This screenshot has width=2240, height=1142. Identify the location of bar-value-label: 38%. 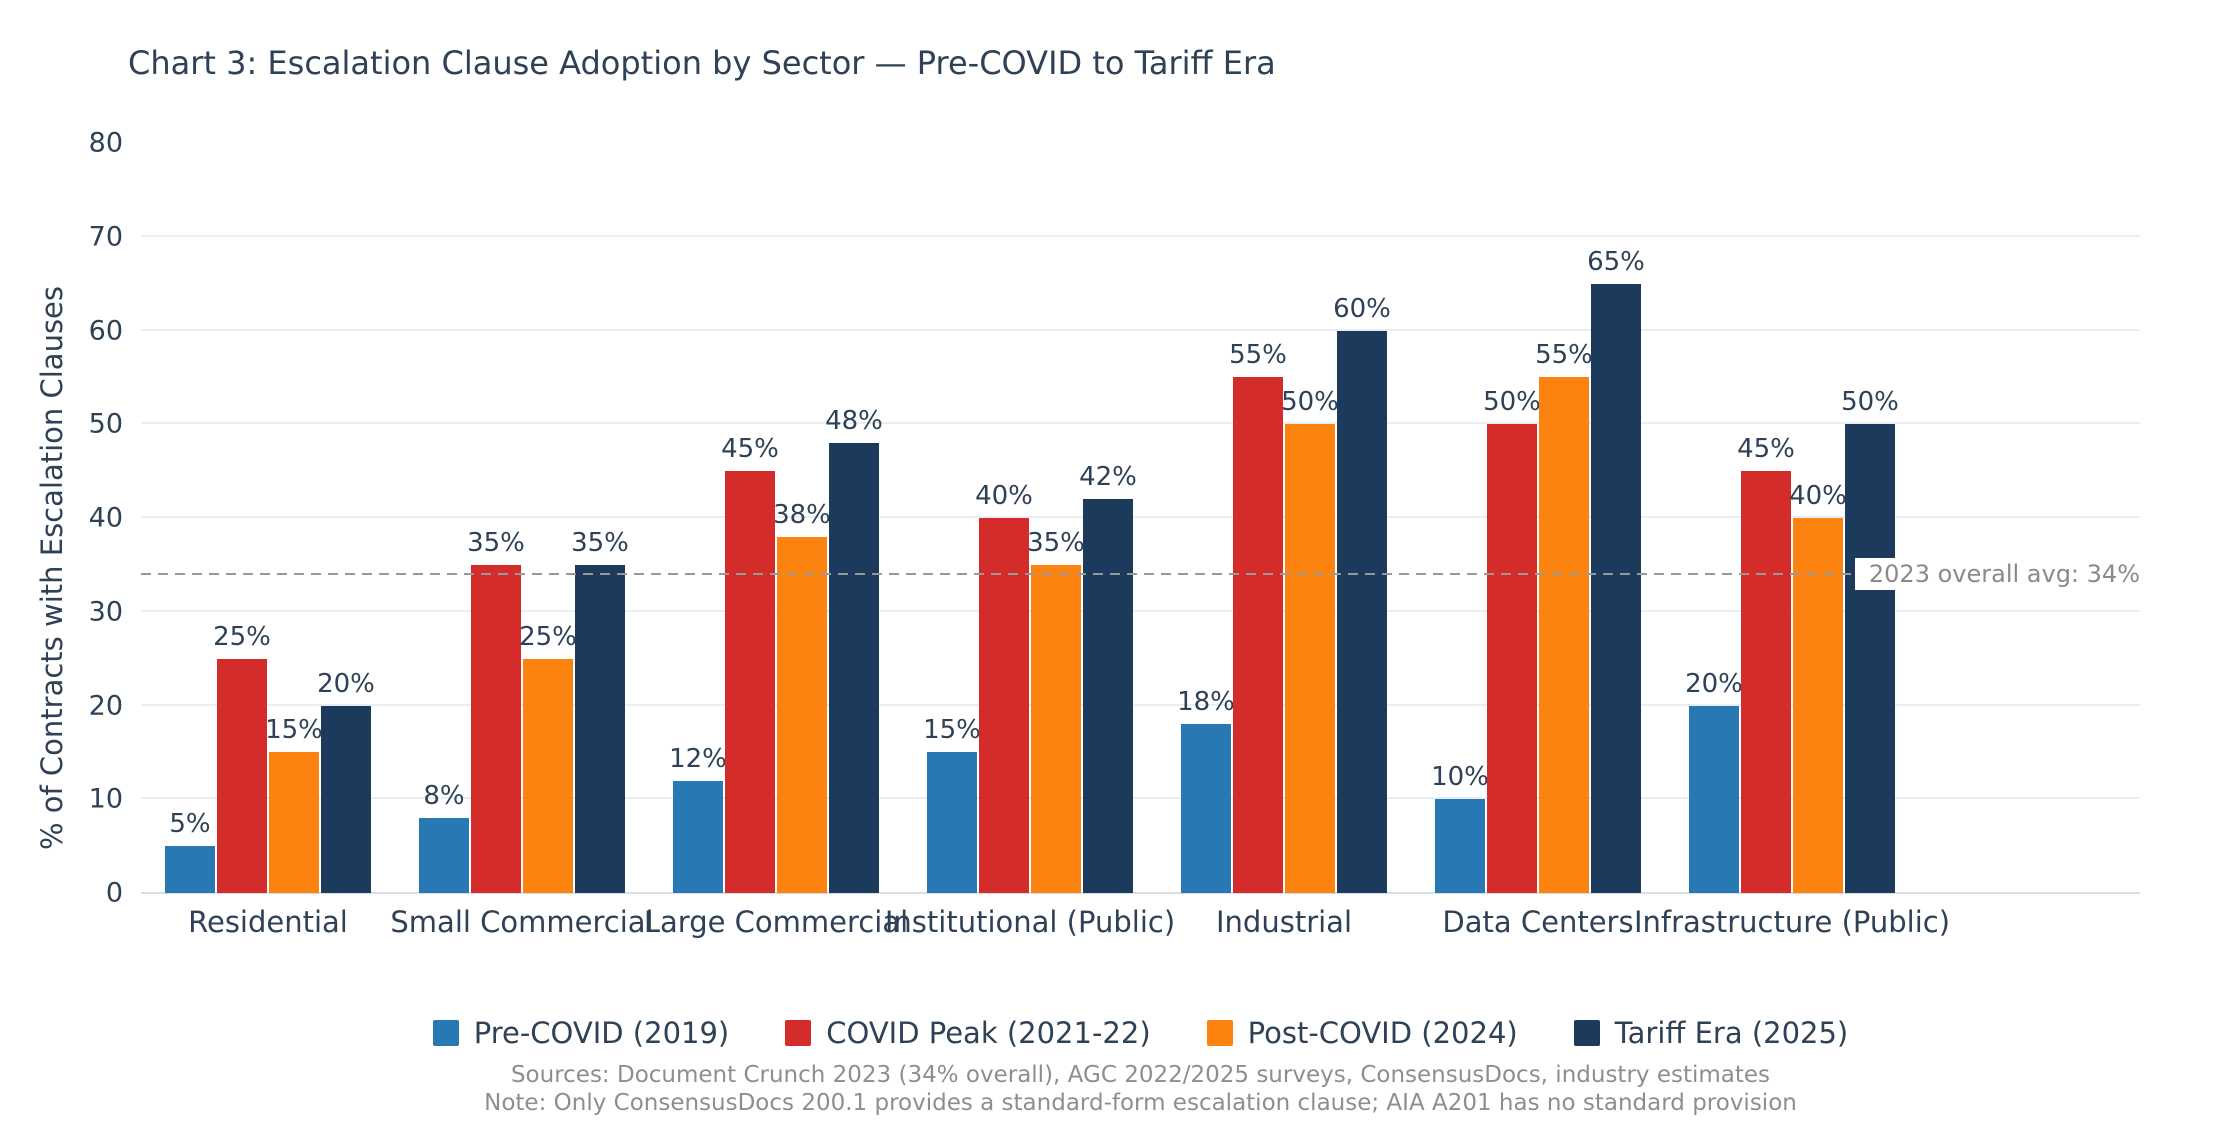
(802, 514).